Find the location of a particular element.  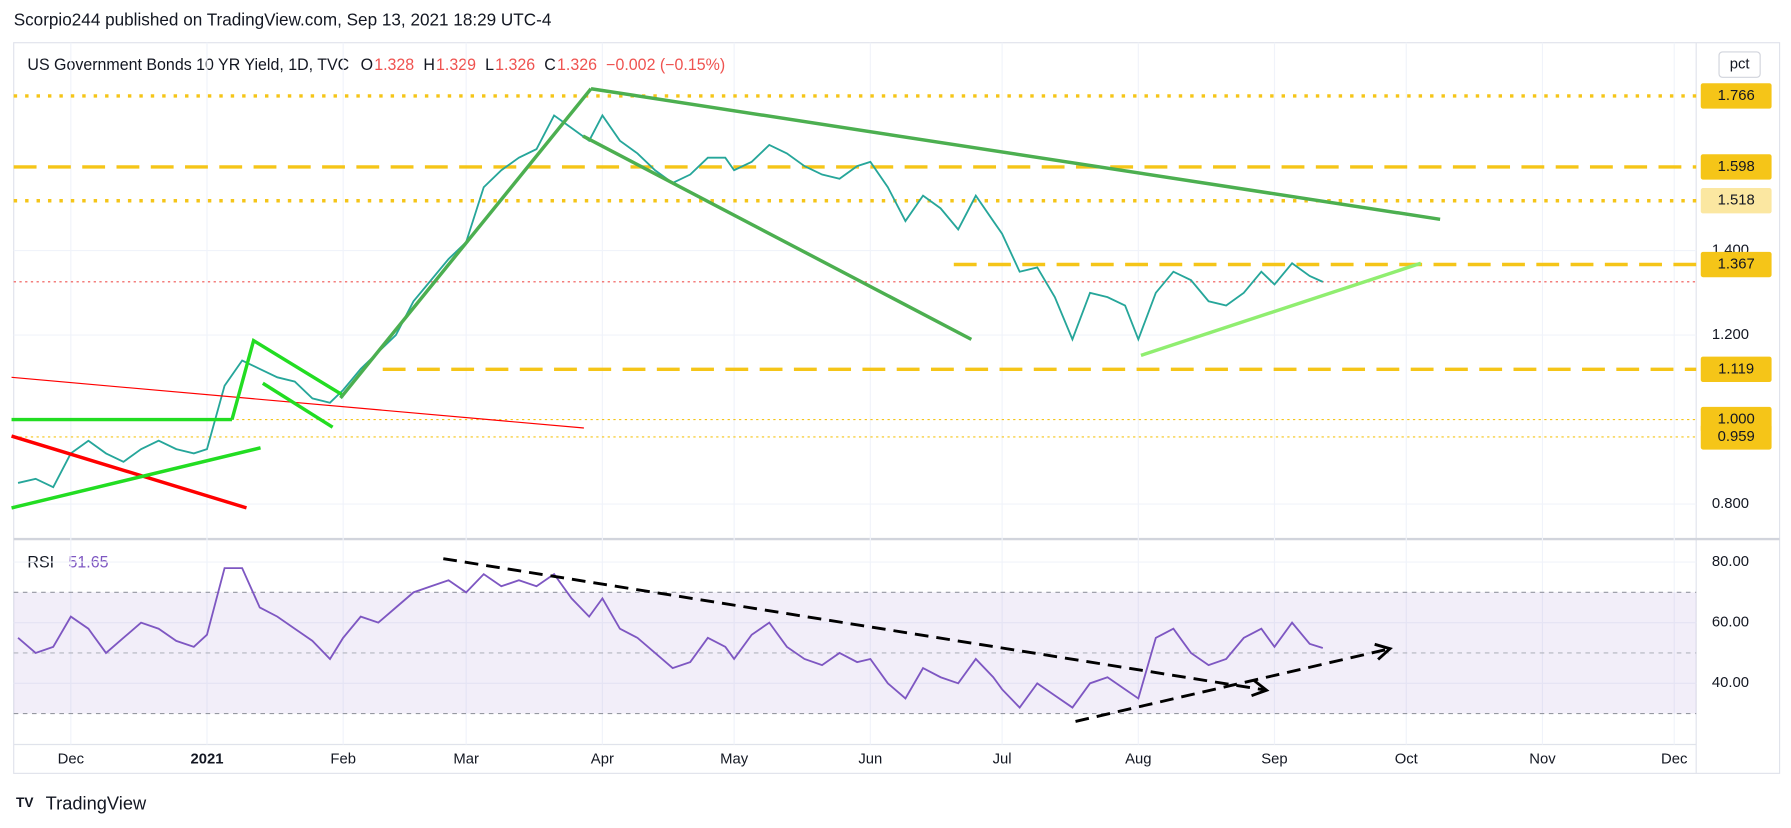

y-tick-label: 60.00 is located at coordinates (1730, 622).